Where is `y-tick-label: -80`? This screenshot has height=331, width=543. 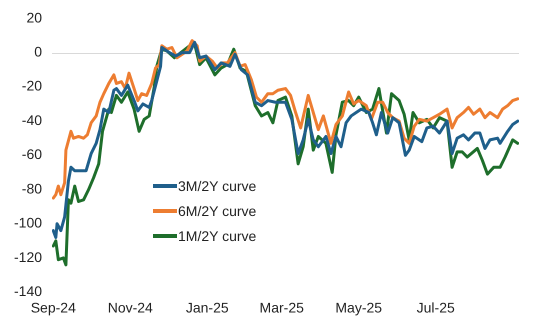 y-tick-label: -80 is located at coordinates (32, 188).